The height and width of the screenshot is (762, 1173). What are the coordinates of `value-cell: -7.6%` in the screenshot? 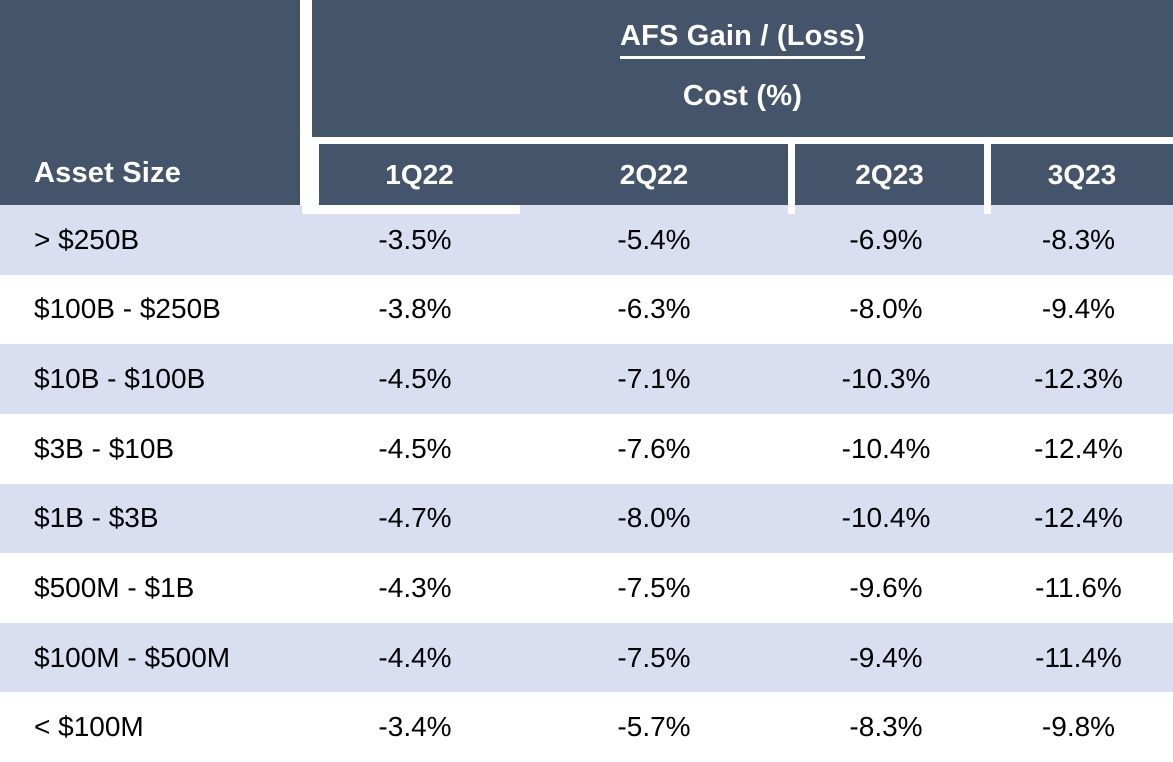 It's located at (654, 448).